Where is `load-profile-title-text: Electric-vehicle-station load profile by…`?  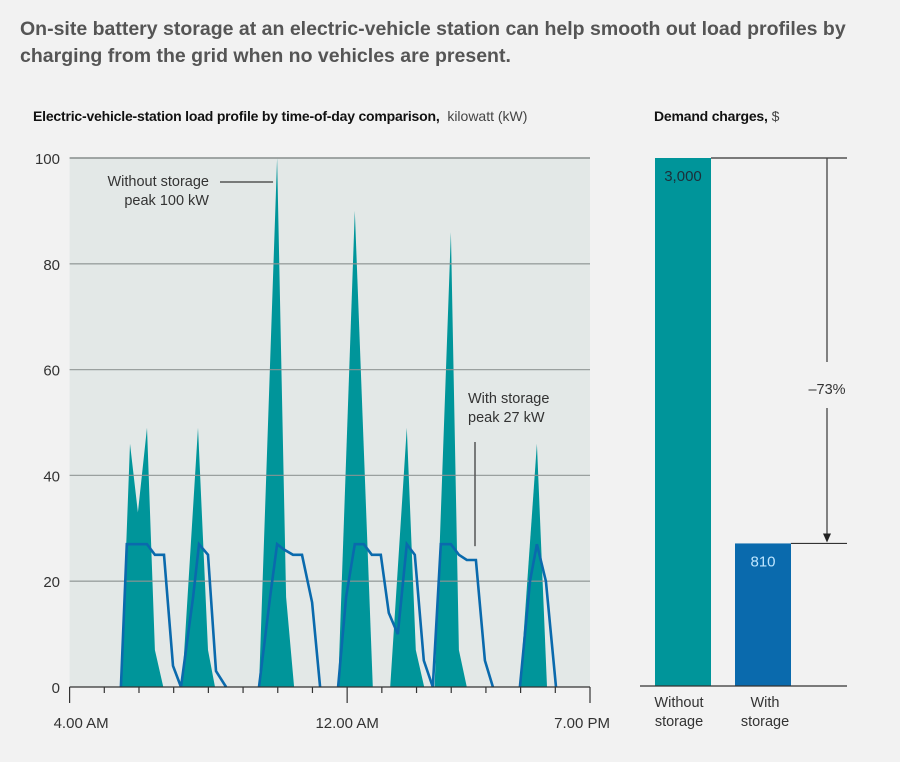 load-profile-title-text: Electric-vehicle-station load profile by… is located at coordinates (234, 116).